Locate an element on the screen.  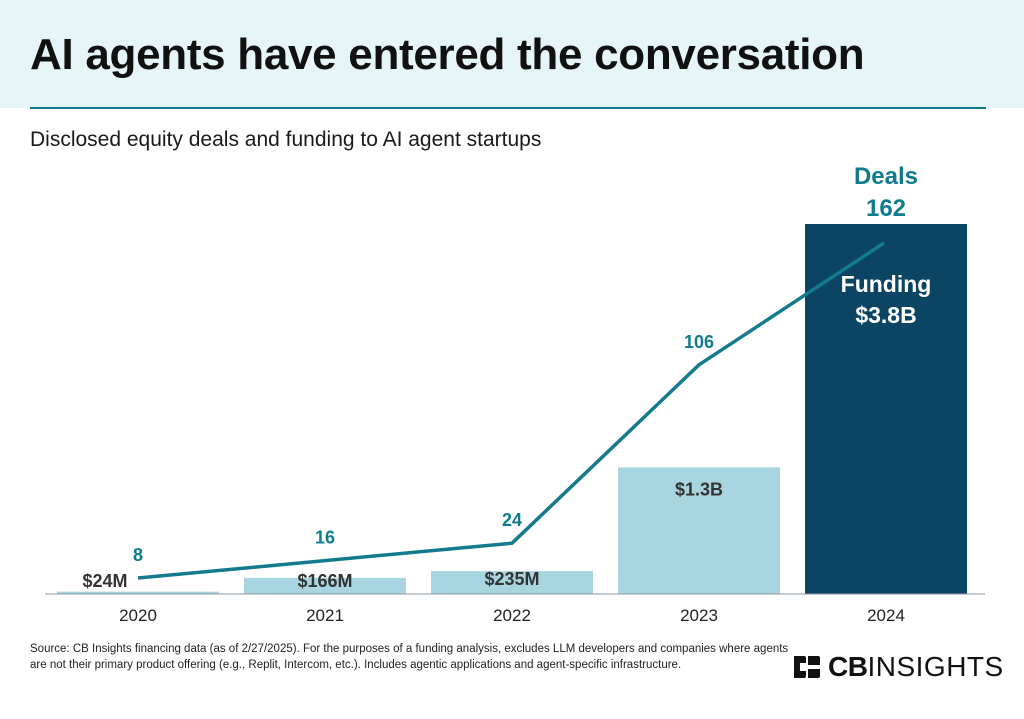
deals-value-label: 24 is located at coordinates (512, 520).